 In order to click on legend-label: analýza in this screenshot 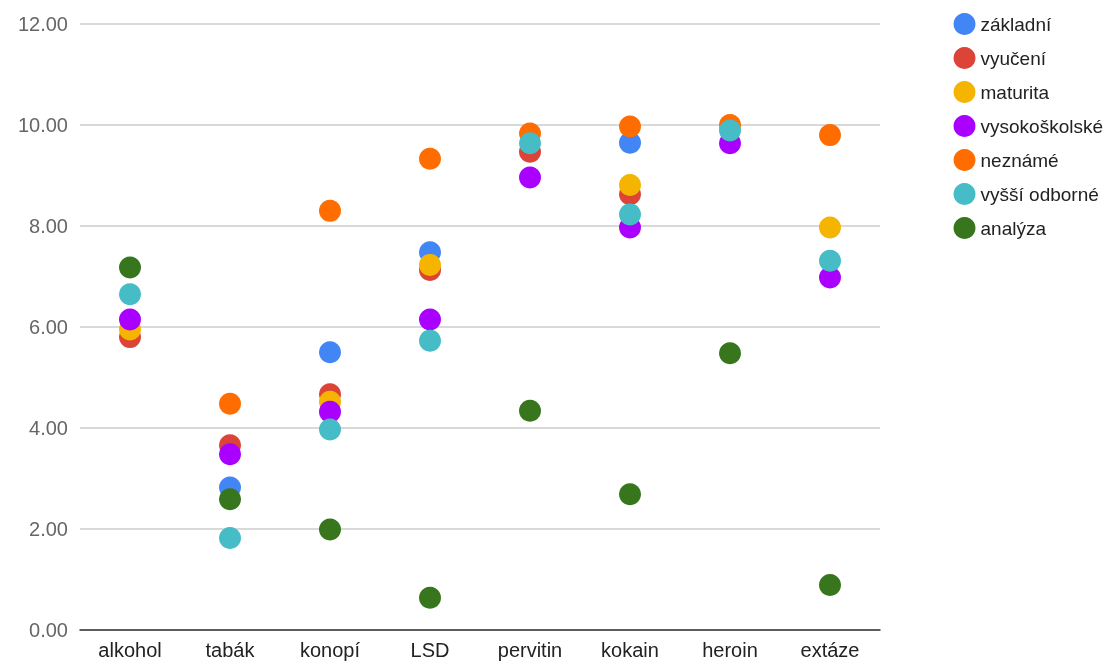, I will do `click(1013, 228)`.